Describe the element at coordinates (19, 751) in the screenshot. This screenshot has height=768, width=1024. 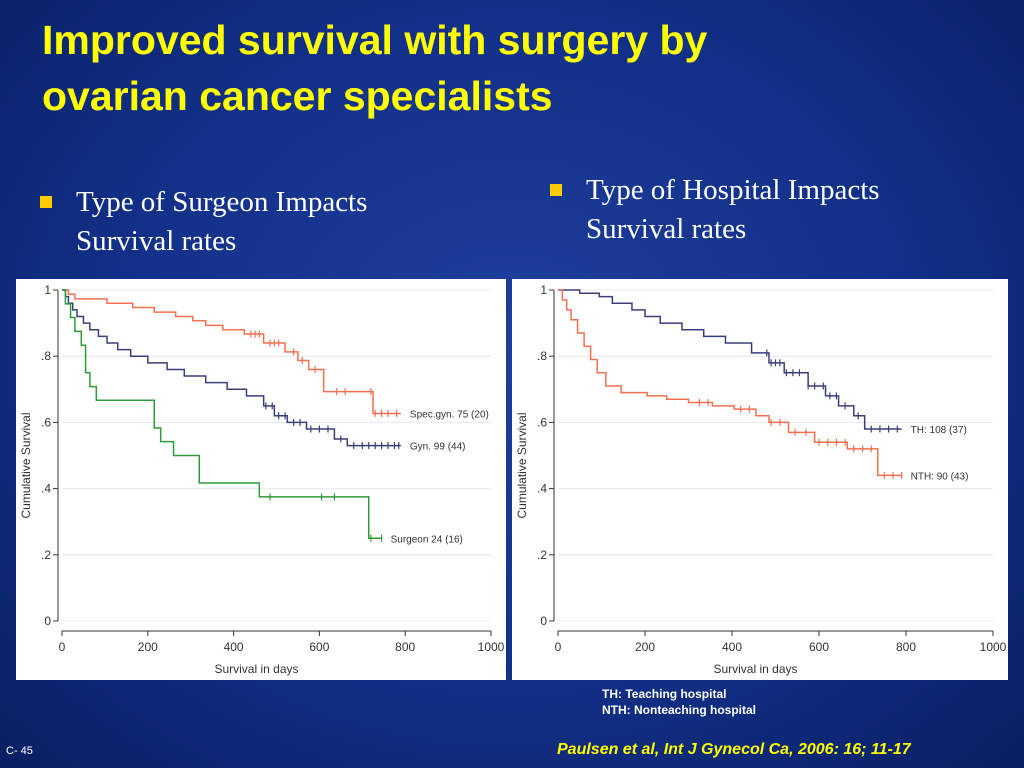
I see `slide-number: C- 45` at that location.